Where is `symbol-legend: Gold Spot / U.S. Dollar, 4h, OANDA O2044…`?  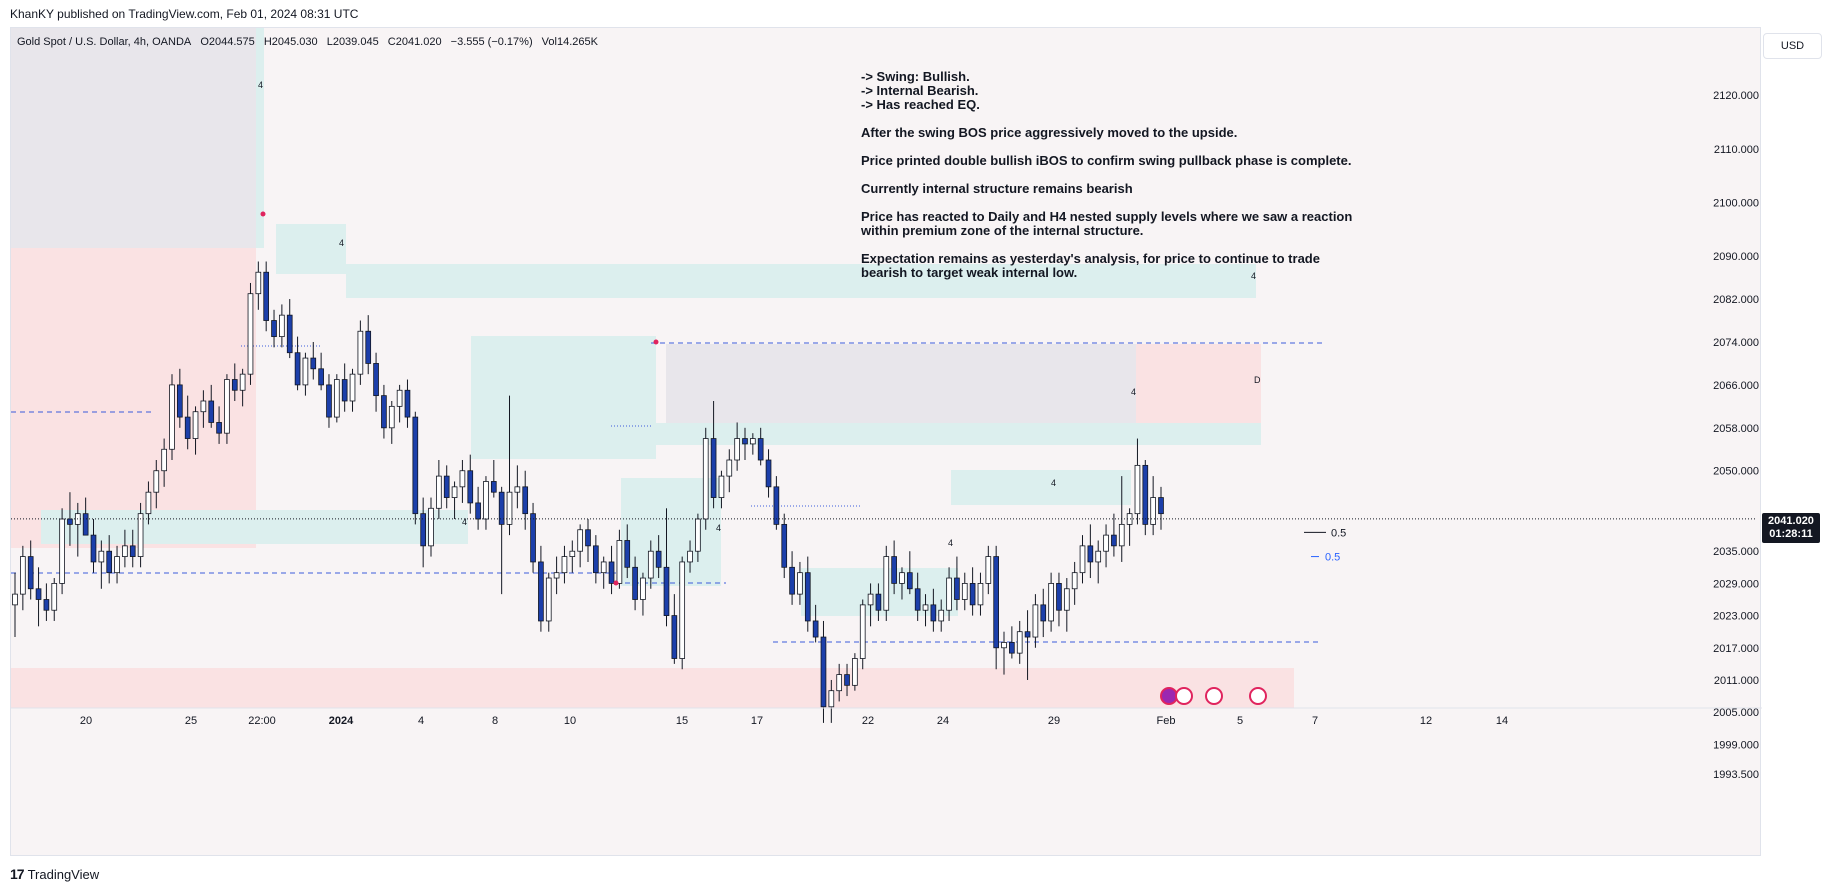 symbol-legend: Gold Spot / U.S. Dollar, 4h, OANDA O2044… is located at coordinates (310, 42).